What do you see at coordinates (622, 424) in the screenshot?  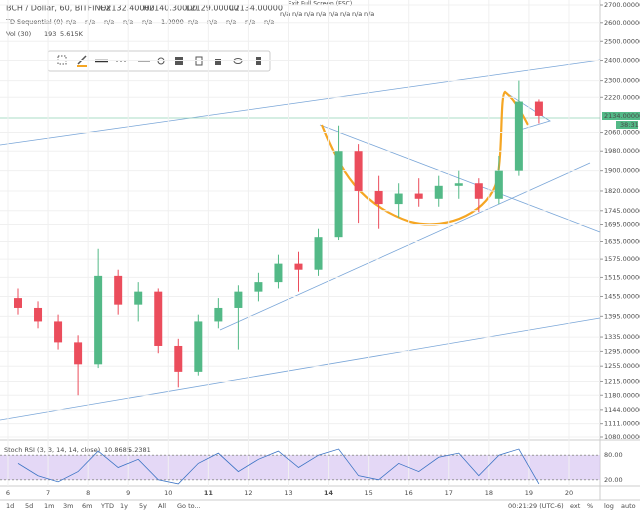 I see `y-tick-label: 1111.00000` at bounding box center [622, 424].